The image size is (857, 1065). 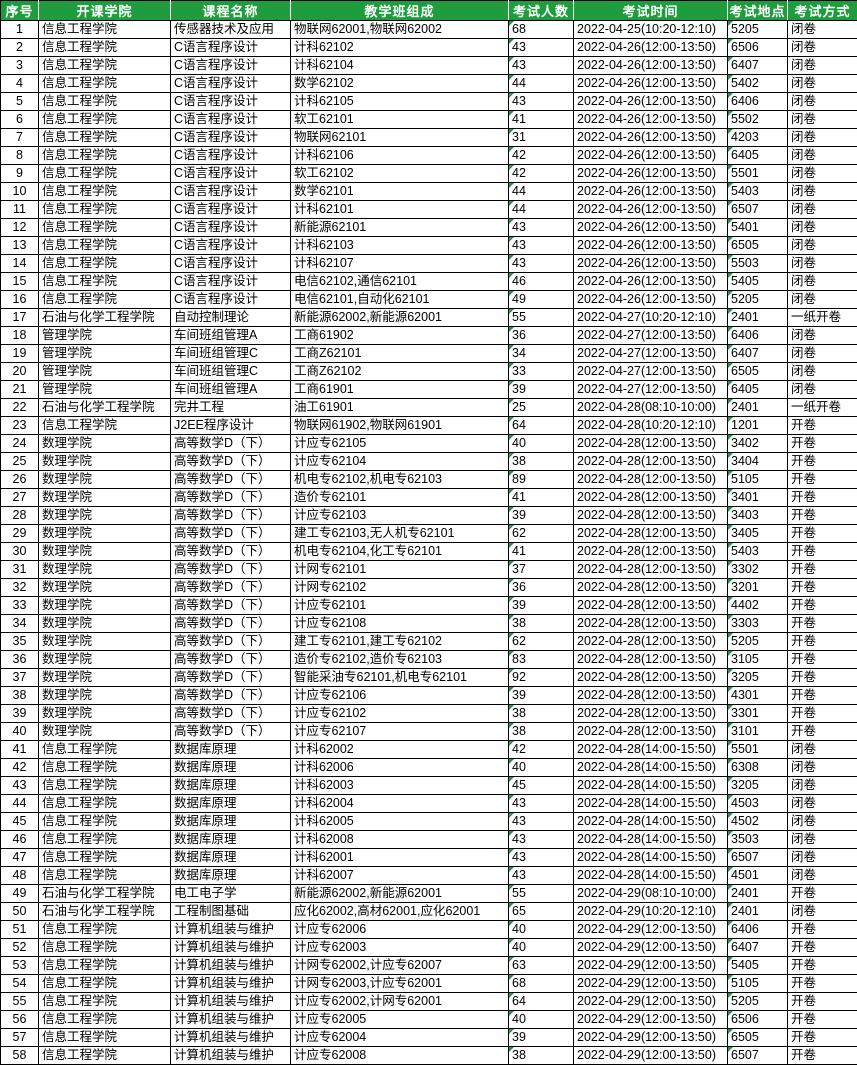 What do you see at coordinates (541, 678) in the screenshot?
I see `student-count-cell: 92` at bounding box center [541, 678].